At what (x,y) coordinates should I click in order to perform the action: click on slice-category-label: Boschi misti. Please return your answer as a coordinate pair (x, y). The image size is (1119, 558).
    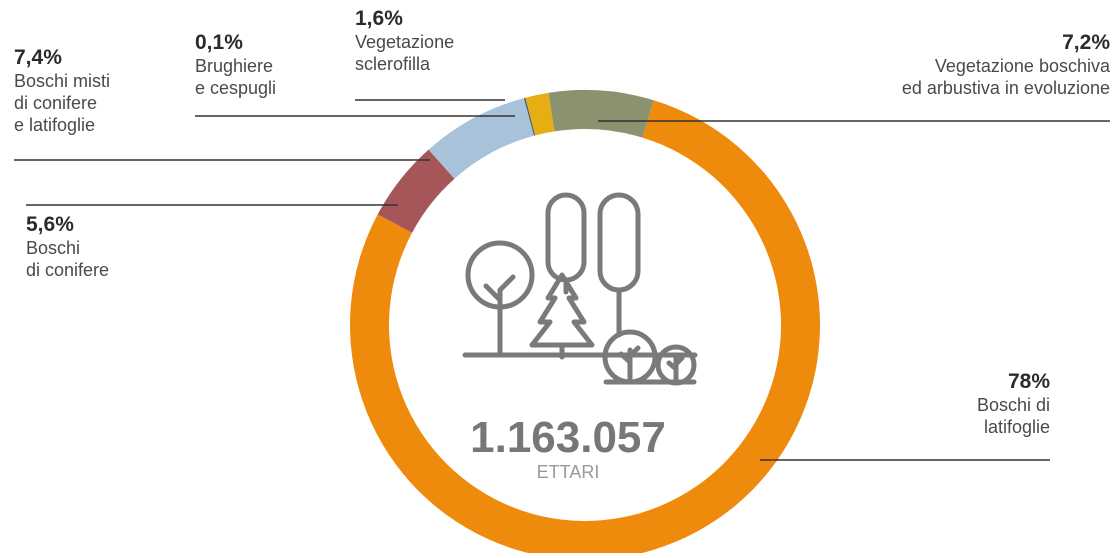
    Looking at the image, I should click on (62, 81).